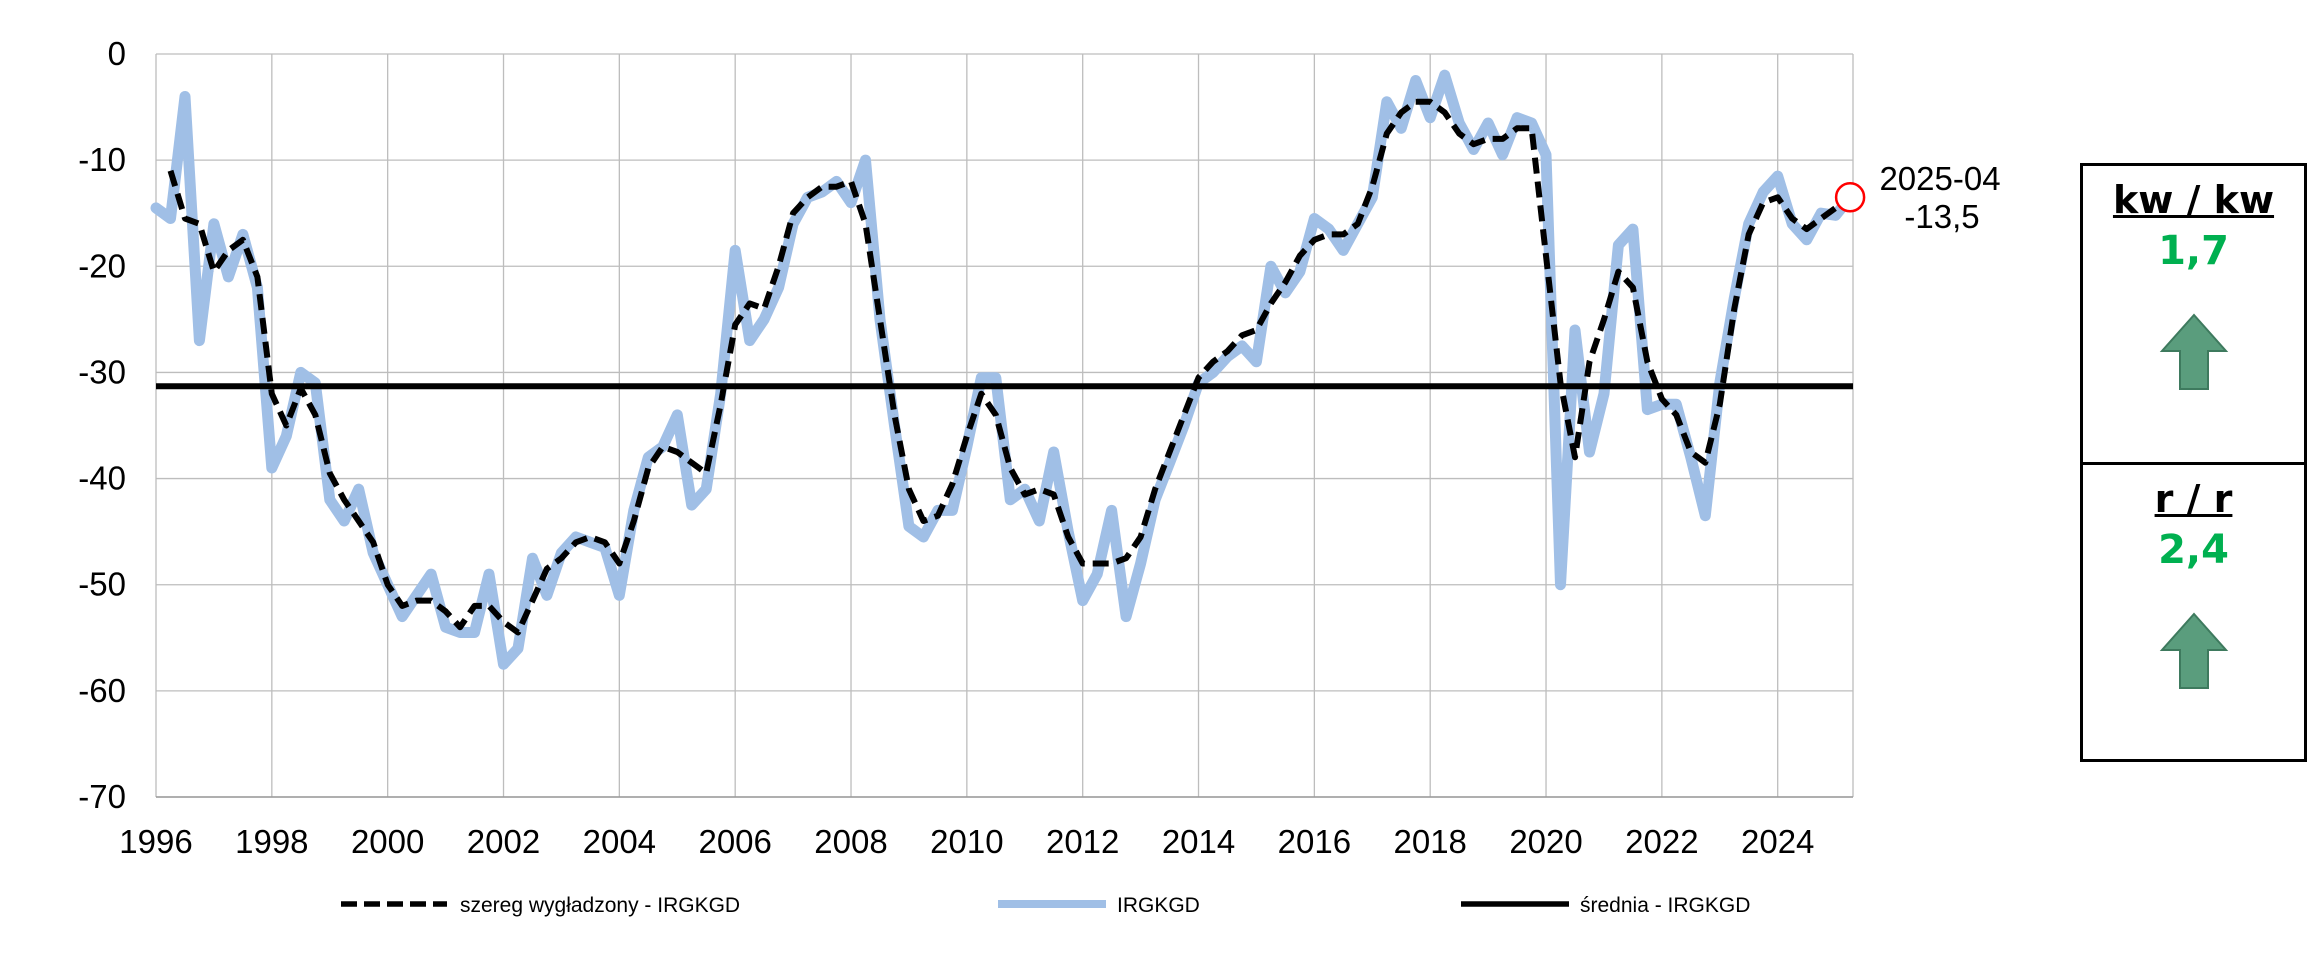  What do you see at coordinates (2193, 200) in the screenshot?
I see `quarter-change-title: kw / kw` at bounding box center [2193, 200].